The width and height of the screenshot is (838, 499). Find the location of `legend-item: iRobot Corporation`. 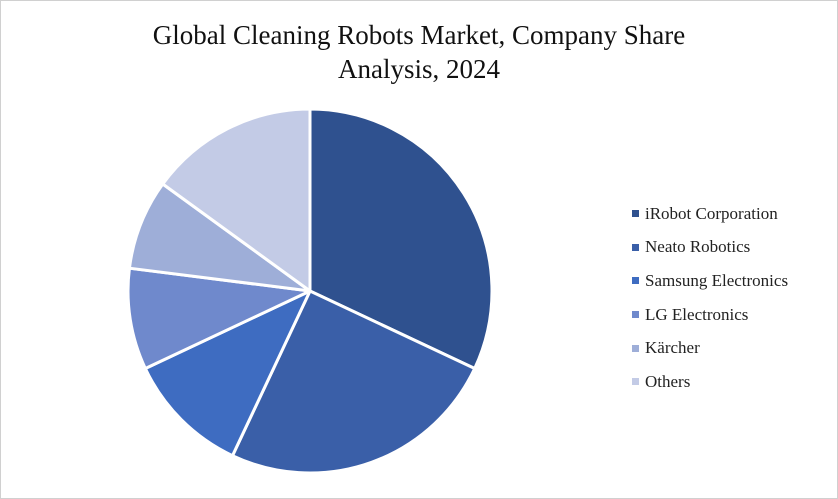

legend-item: iRobot Corporation is located at coordinates (710, 214).